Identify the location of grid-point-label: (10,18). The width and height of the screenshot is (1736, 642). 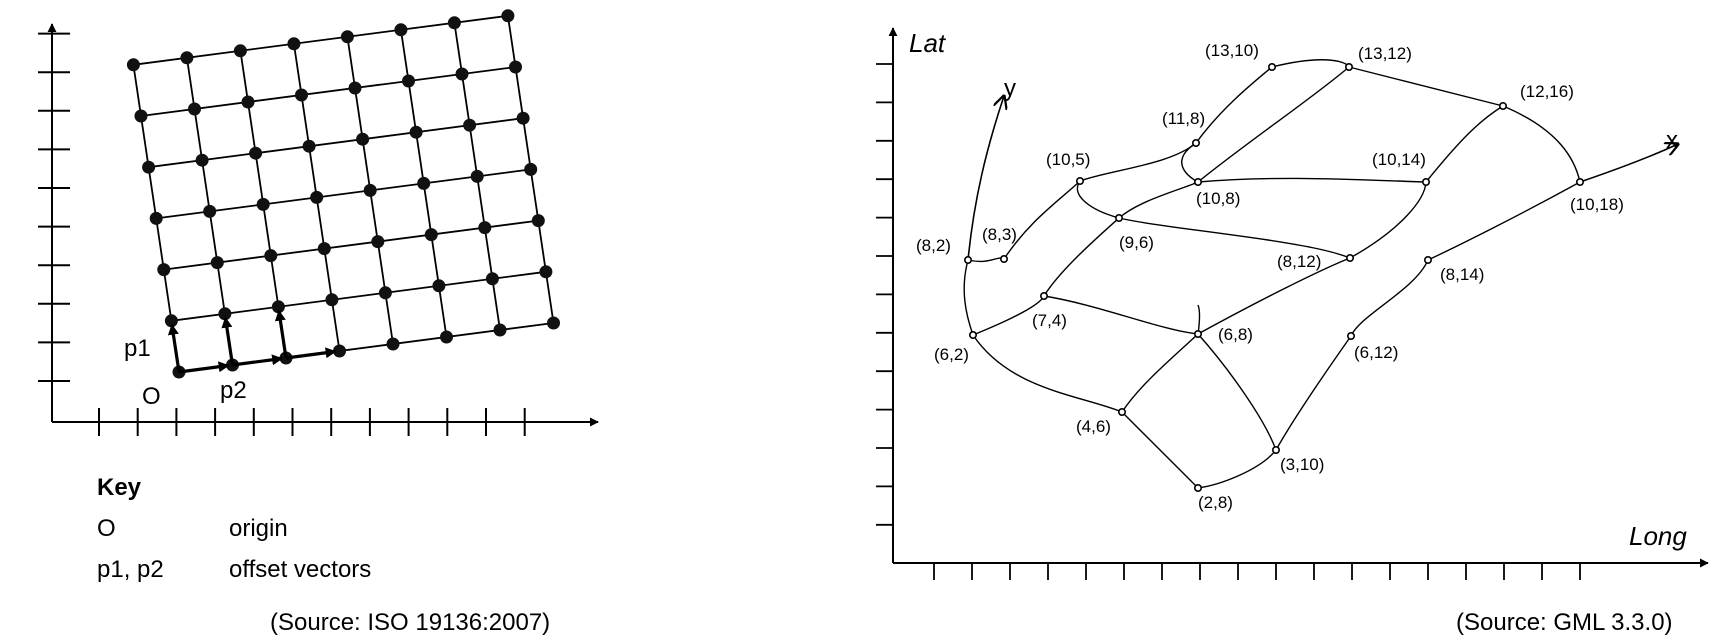
(1597, 204).